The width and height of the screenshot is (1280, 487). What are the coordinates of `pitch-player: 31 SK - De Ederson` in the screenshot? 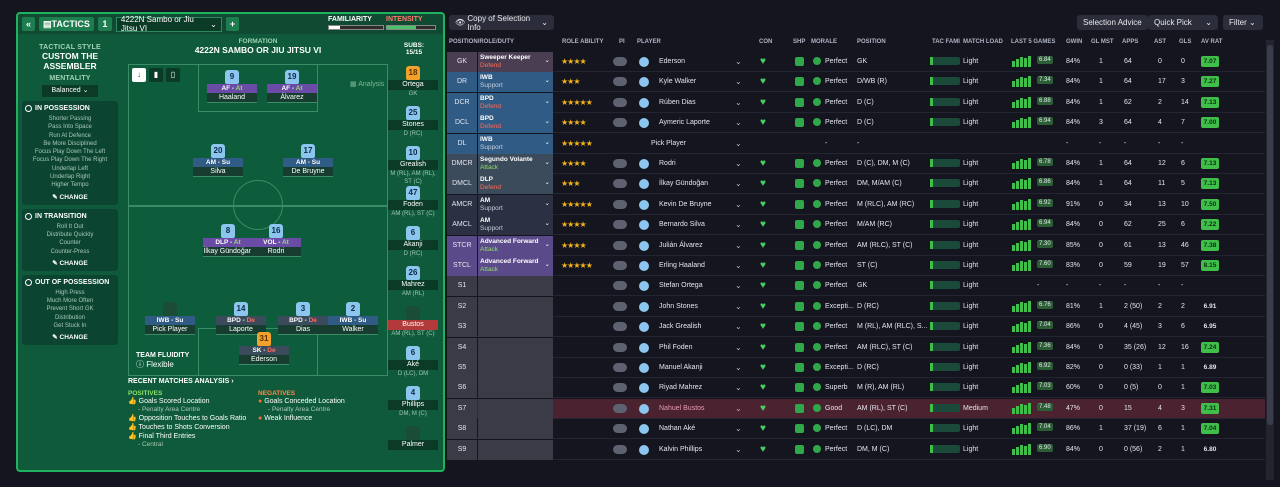 It's located at (264, 348).